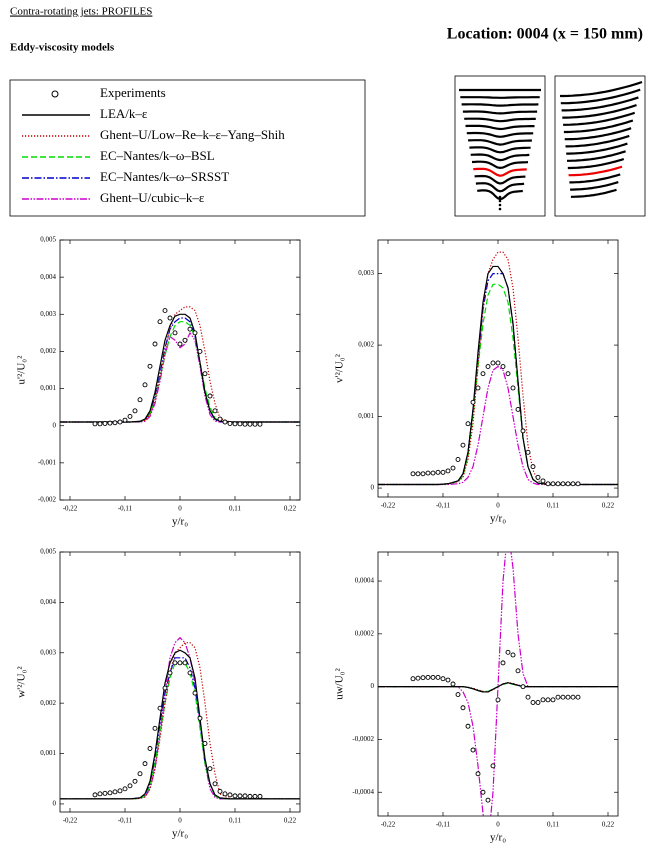 The image size is (650, 850). Describe the element at coordinates (187, 148) in the screenshot. I see `legend-box` at that location.